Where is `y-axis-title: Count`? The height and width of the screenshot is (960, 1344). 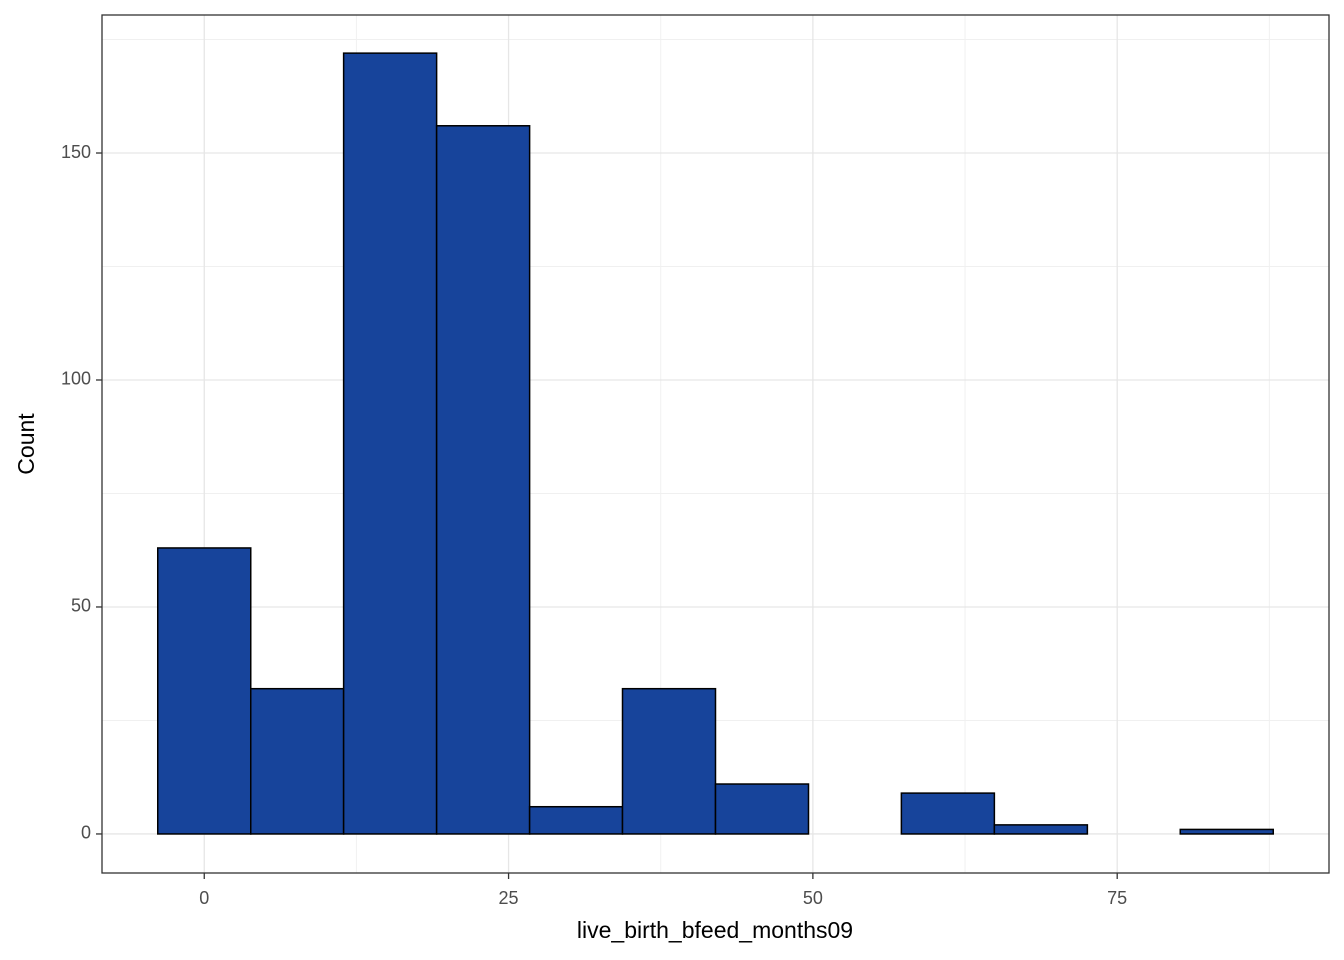 y-axis-title: Count is located at coordinates (26, 444).